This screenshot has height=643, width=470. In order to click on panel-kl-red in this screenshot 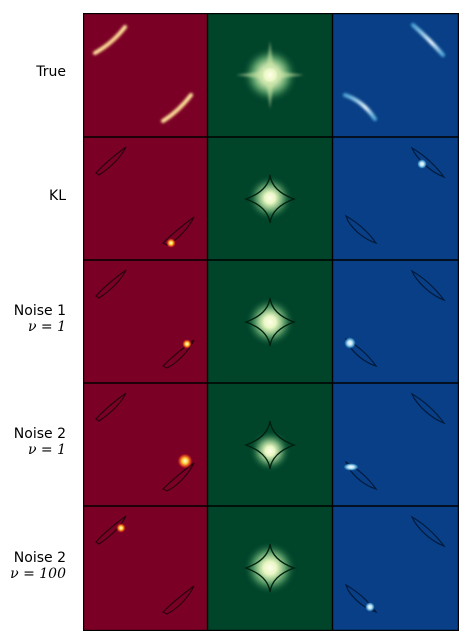, I will do `click(145, 198)`.